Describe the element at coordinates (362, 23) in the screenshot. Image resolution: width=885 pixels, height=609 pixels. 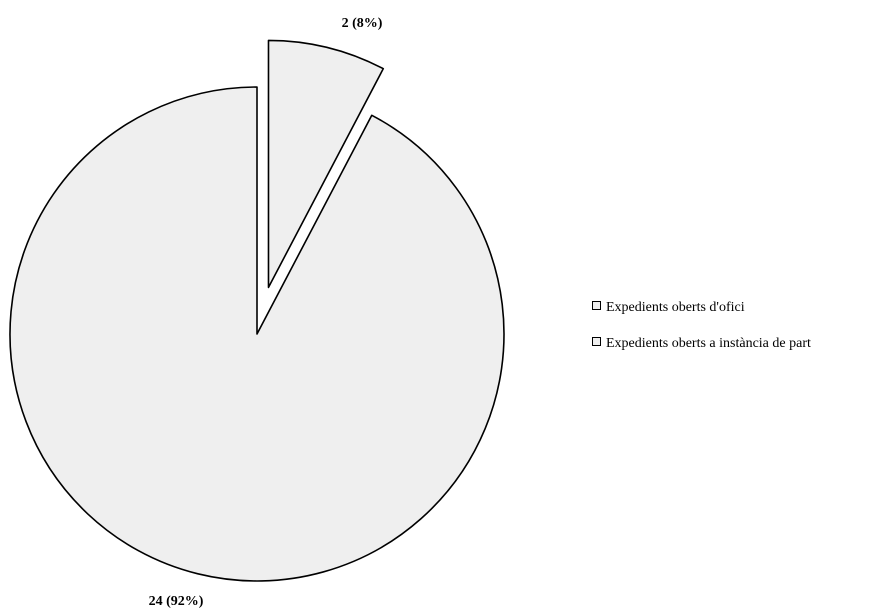
I see `pie-data-label-1: 2 (8%)` at that location.